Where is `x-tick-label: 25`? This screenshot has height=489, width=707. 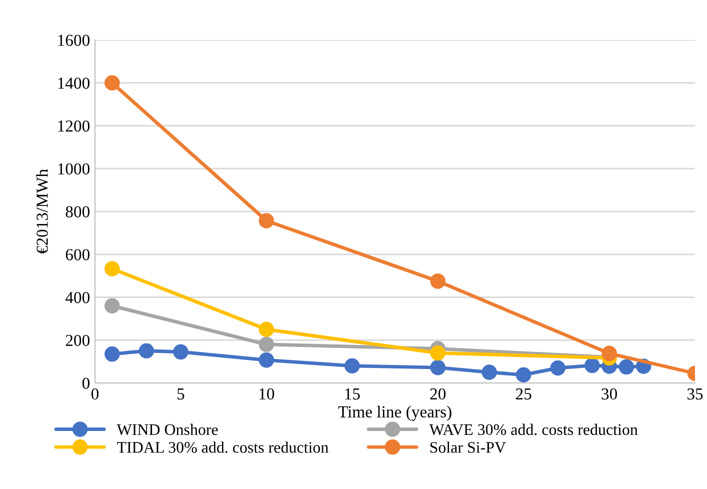 x-tick-label: 25 is located at coordinates (524, 394).